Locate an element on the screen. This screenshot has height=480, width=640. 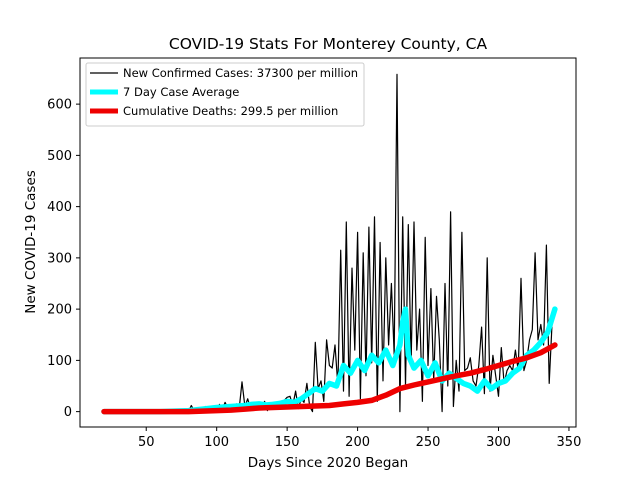
y-tick-label: 300 is located at coordinates (59, 258).